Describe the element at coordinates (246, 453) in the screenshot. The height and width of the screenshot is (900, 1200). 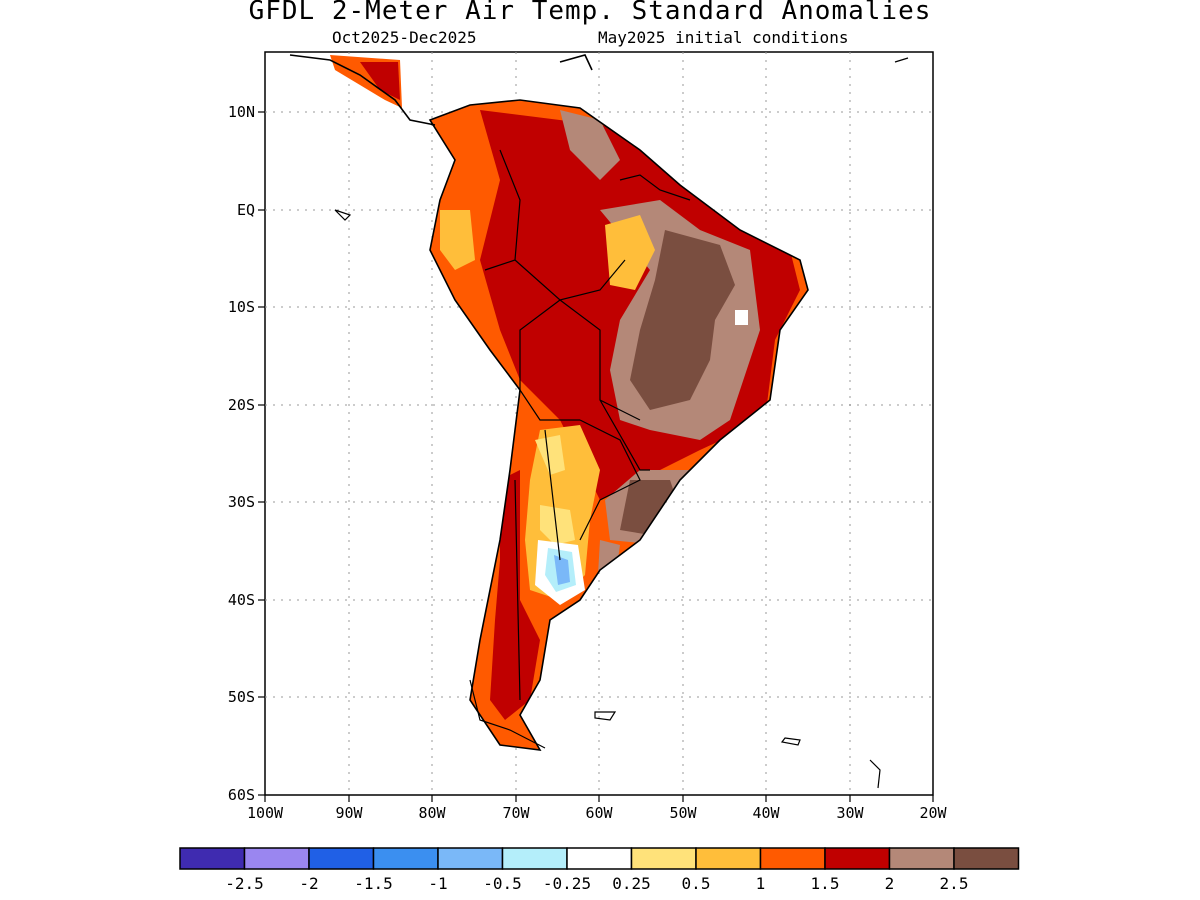
I see `latitude-axis: 10N EQ 10S 20S 30S 40S 50S 60S` at that location.